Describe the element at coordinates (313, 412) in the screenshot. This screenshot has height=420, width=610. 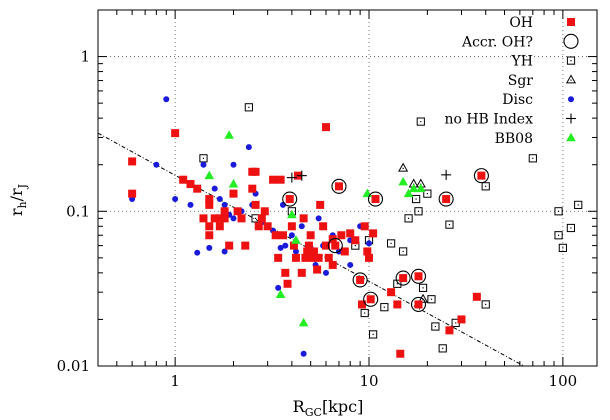
I see `x-axis-label-sub: GC` at that location.